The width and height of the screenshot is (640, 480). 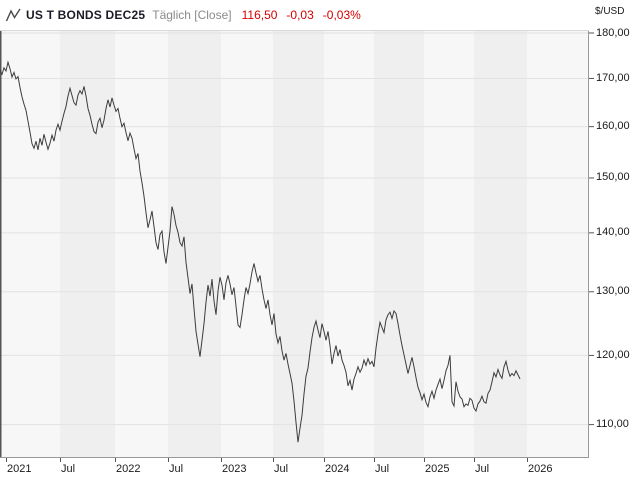 I want to click on price-change-percent: -0,03%, so click(x=341, y=15).